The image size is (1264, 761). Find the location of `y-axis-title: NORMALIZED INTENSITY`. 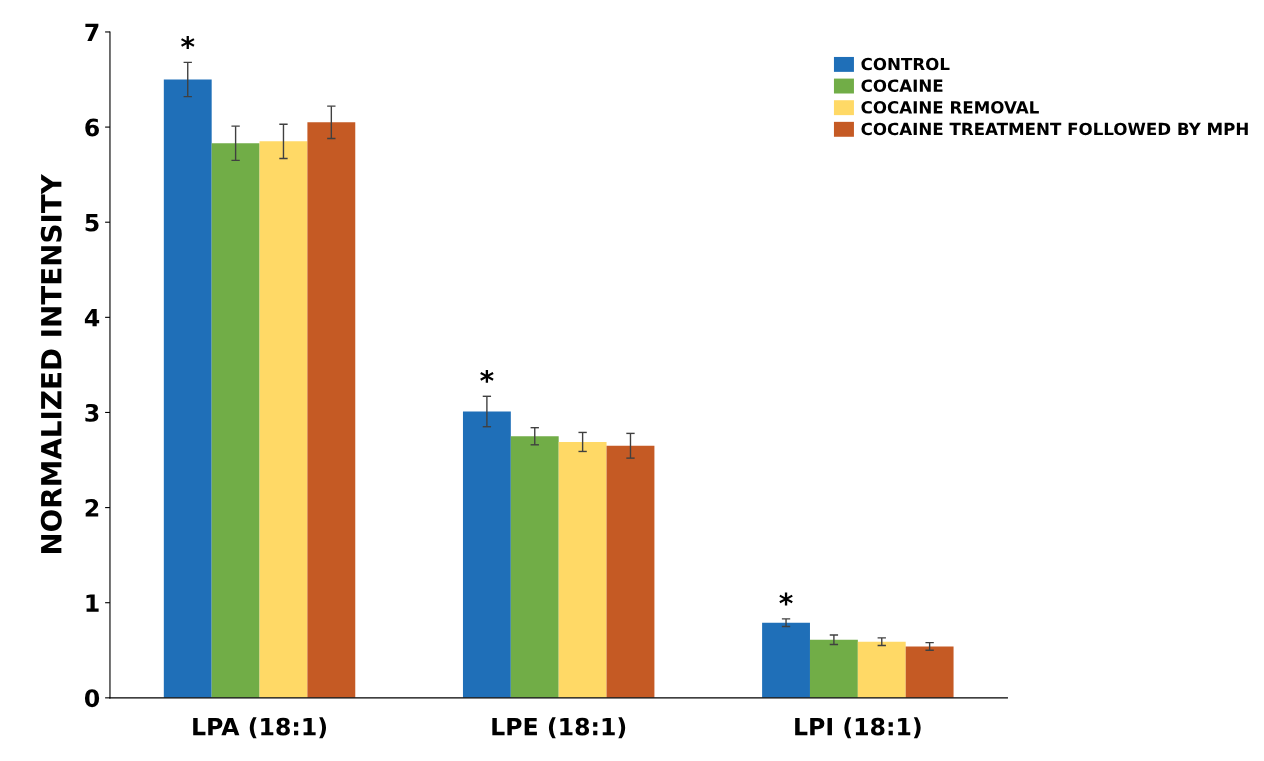

y-axis-title: NORMALIZED INTENSITY is located at coordinates (51, 363).